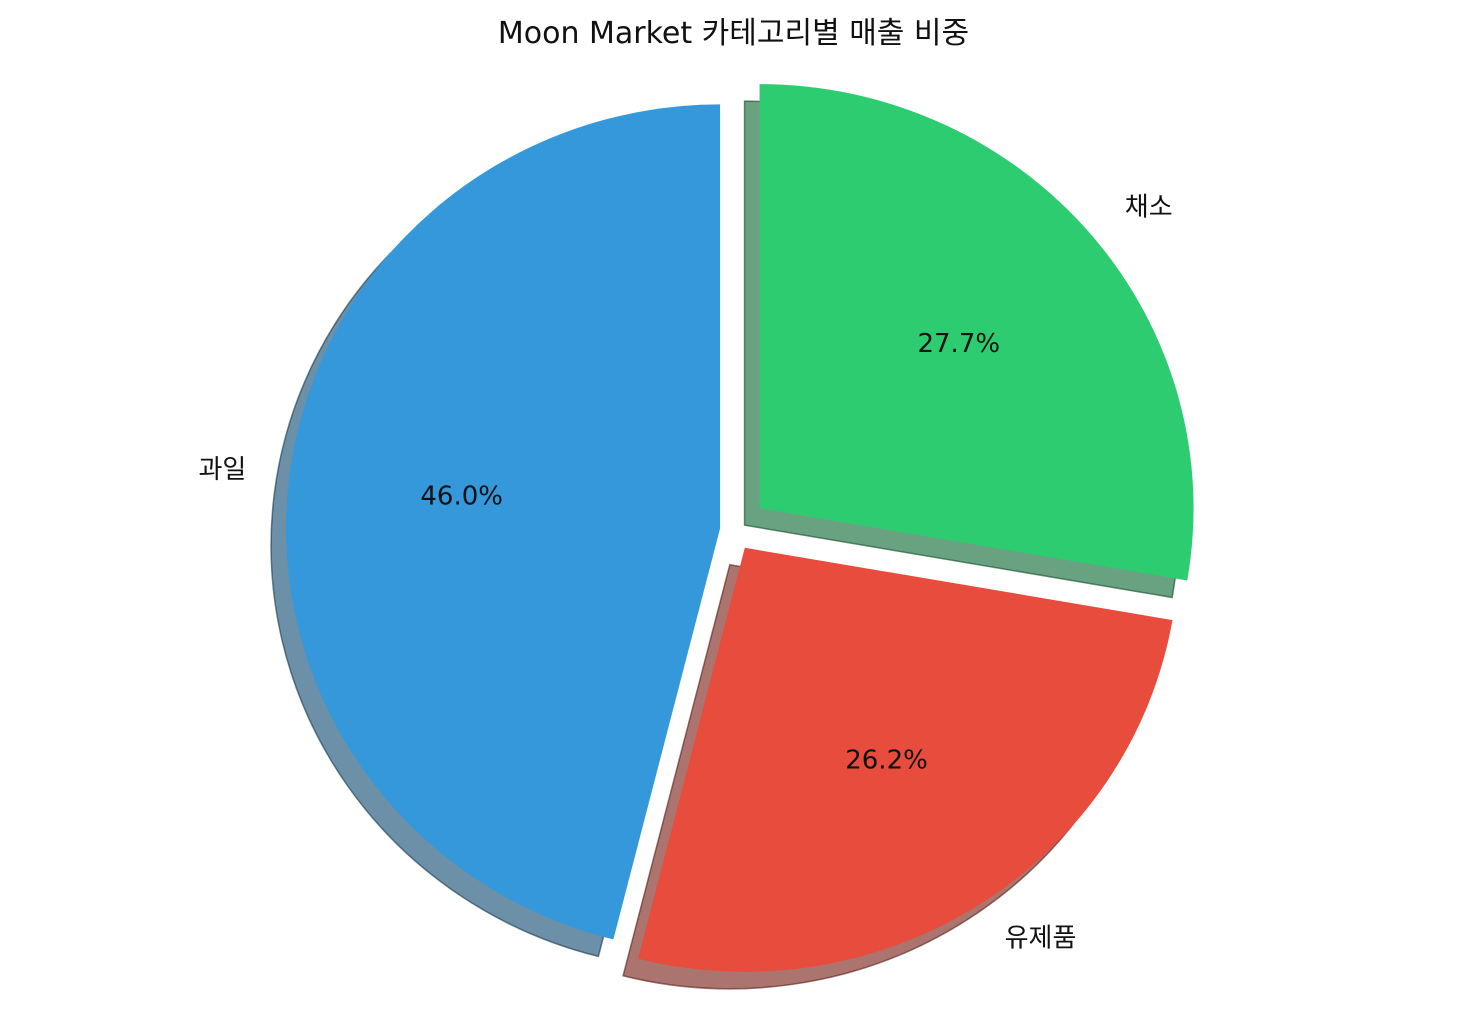  What do you see at coordinates (886, 761) in the screenshot?
I see `percent-label-1: 26.2%` at bounding box center [886, 761].